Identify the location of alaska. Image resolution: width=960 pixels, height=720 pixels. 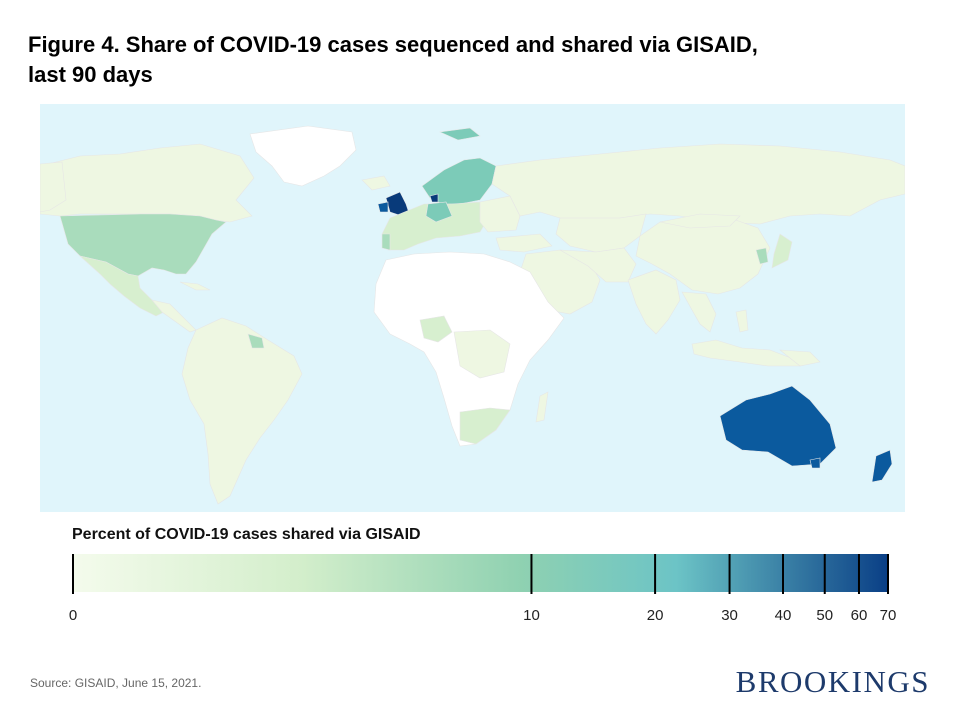
(53, 187).